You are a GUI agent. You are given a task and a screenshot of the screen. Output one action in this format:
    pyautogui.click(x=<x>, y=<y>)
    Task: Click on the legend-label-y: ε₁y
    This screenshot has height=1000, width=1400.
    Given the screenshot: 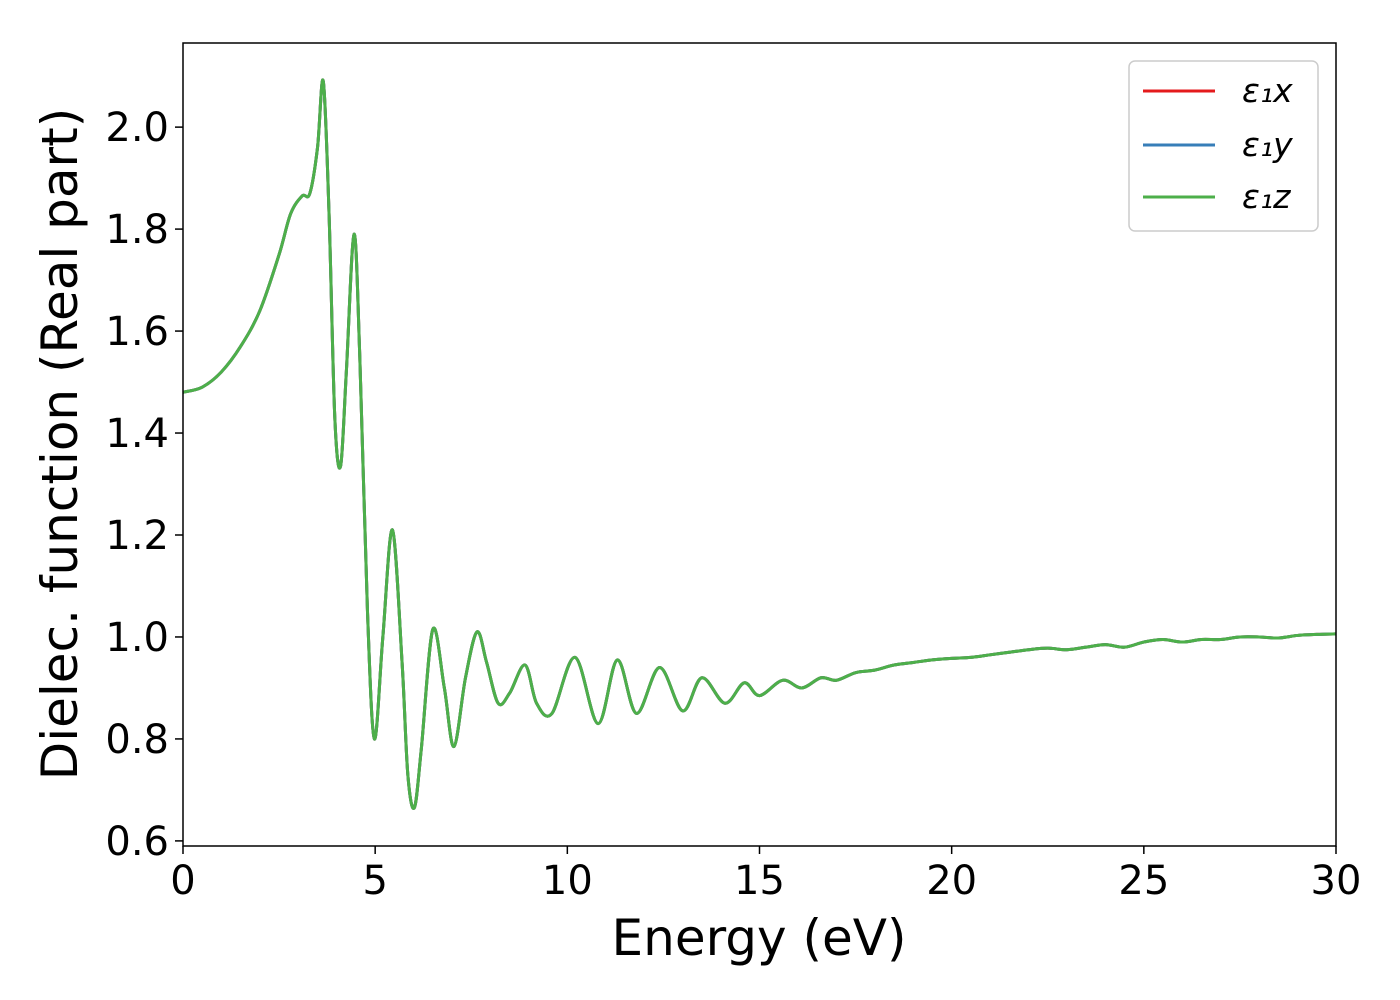 What is the action you would take?
    pyautogui.click(x=1267, y=144)
    